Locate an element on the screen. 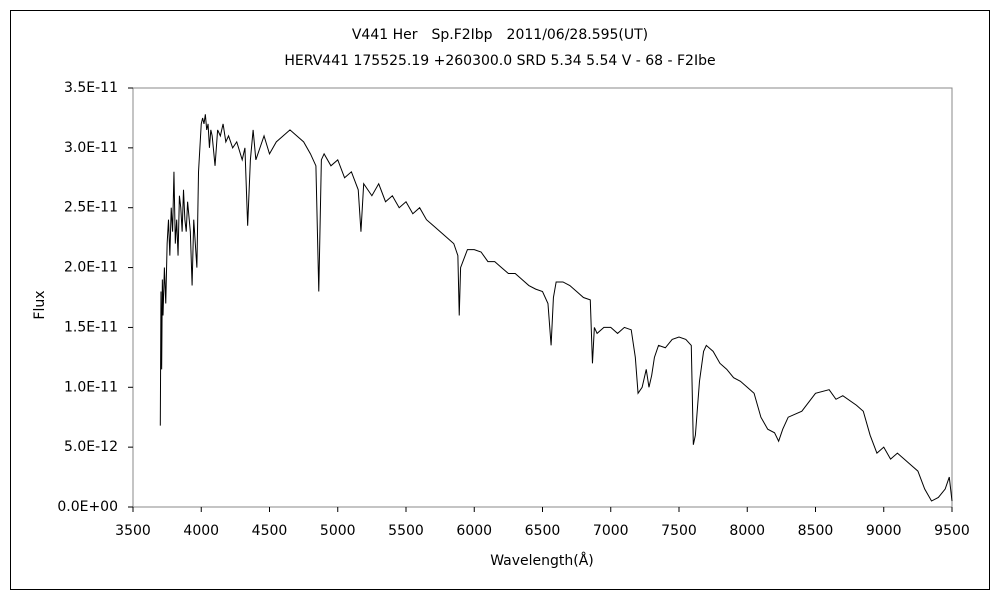  x-axis-label: Wavelength(Å) is located at coordinates (542, 560).